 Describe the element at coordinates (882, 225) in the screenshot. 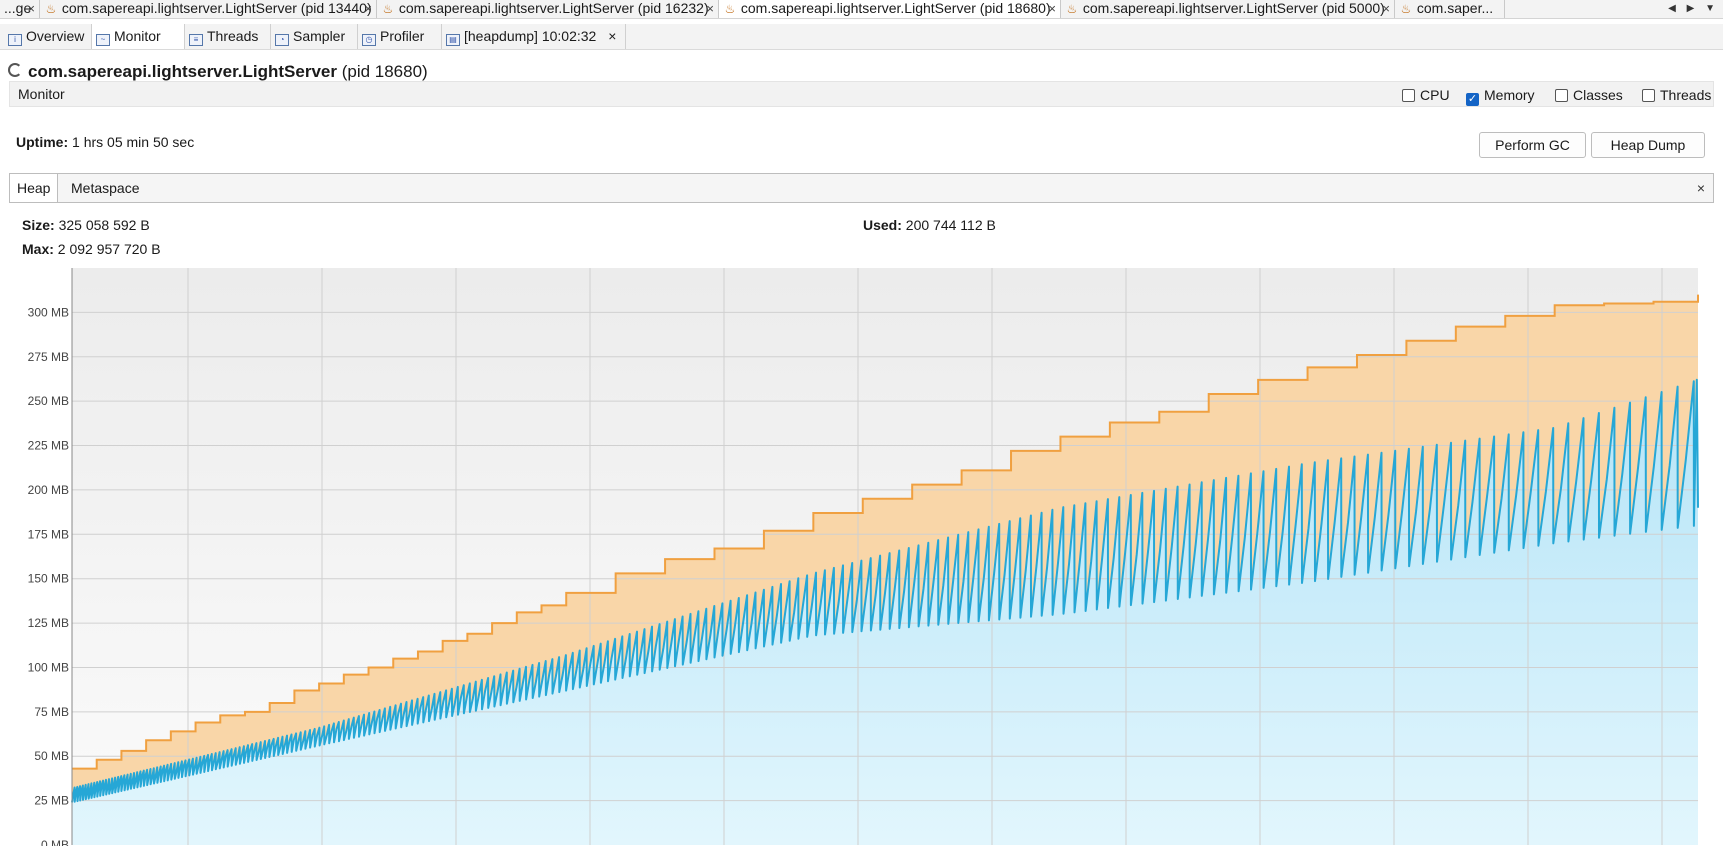

I see `used-label: Used:` at that location.